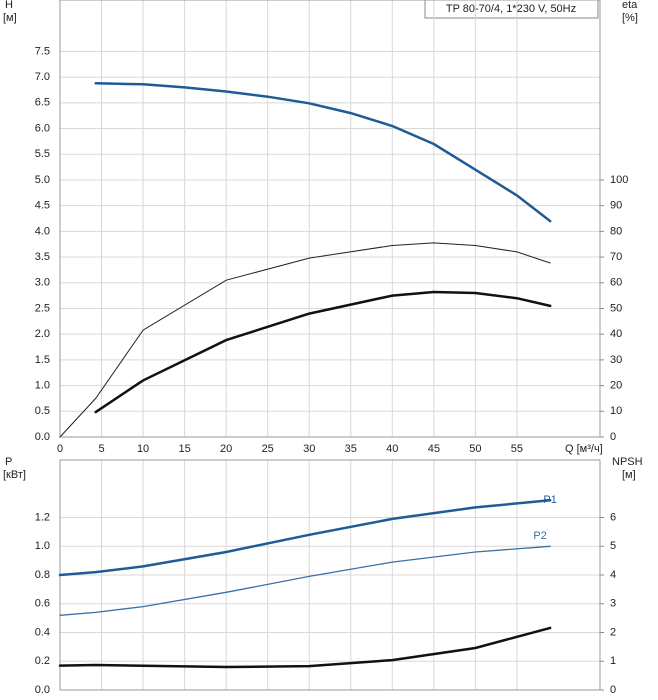 The height and width of the screenshot is (700, 658). I want to click on y2-tick-label: 50, so click(616, 308).